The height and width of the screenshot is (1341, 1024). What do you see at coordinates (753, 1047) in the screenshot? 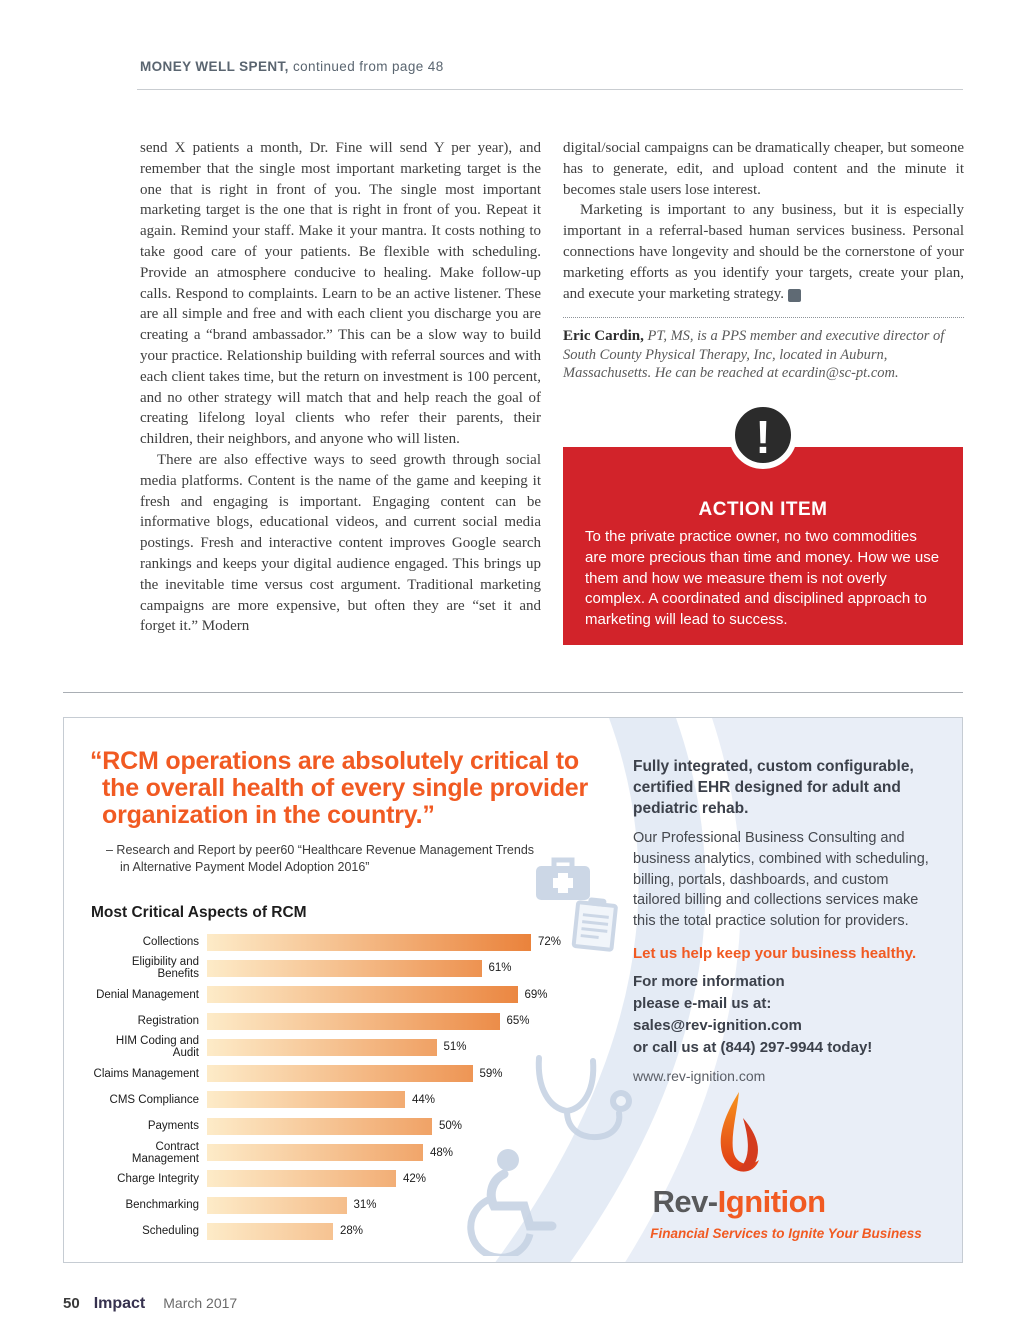
I see `contact-phone-line: or call us at (844) 297-9944 today!` at bounding box center [753, 1047].